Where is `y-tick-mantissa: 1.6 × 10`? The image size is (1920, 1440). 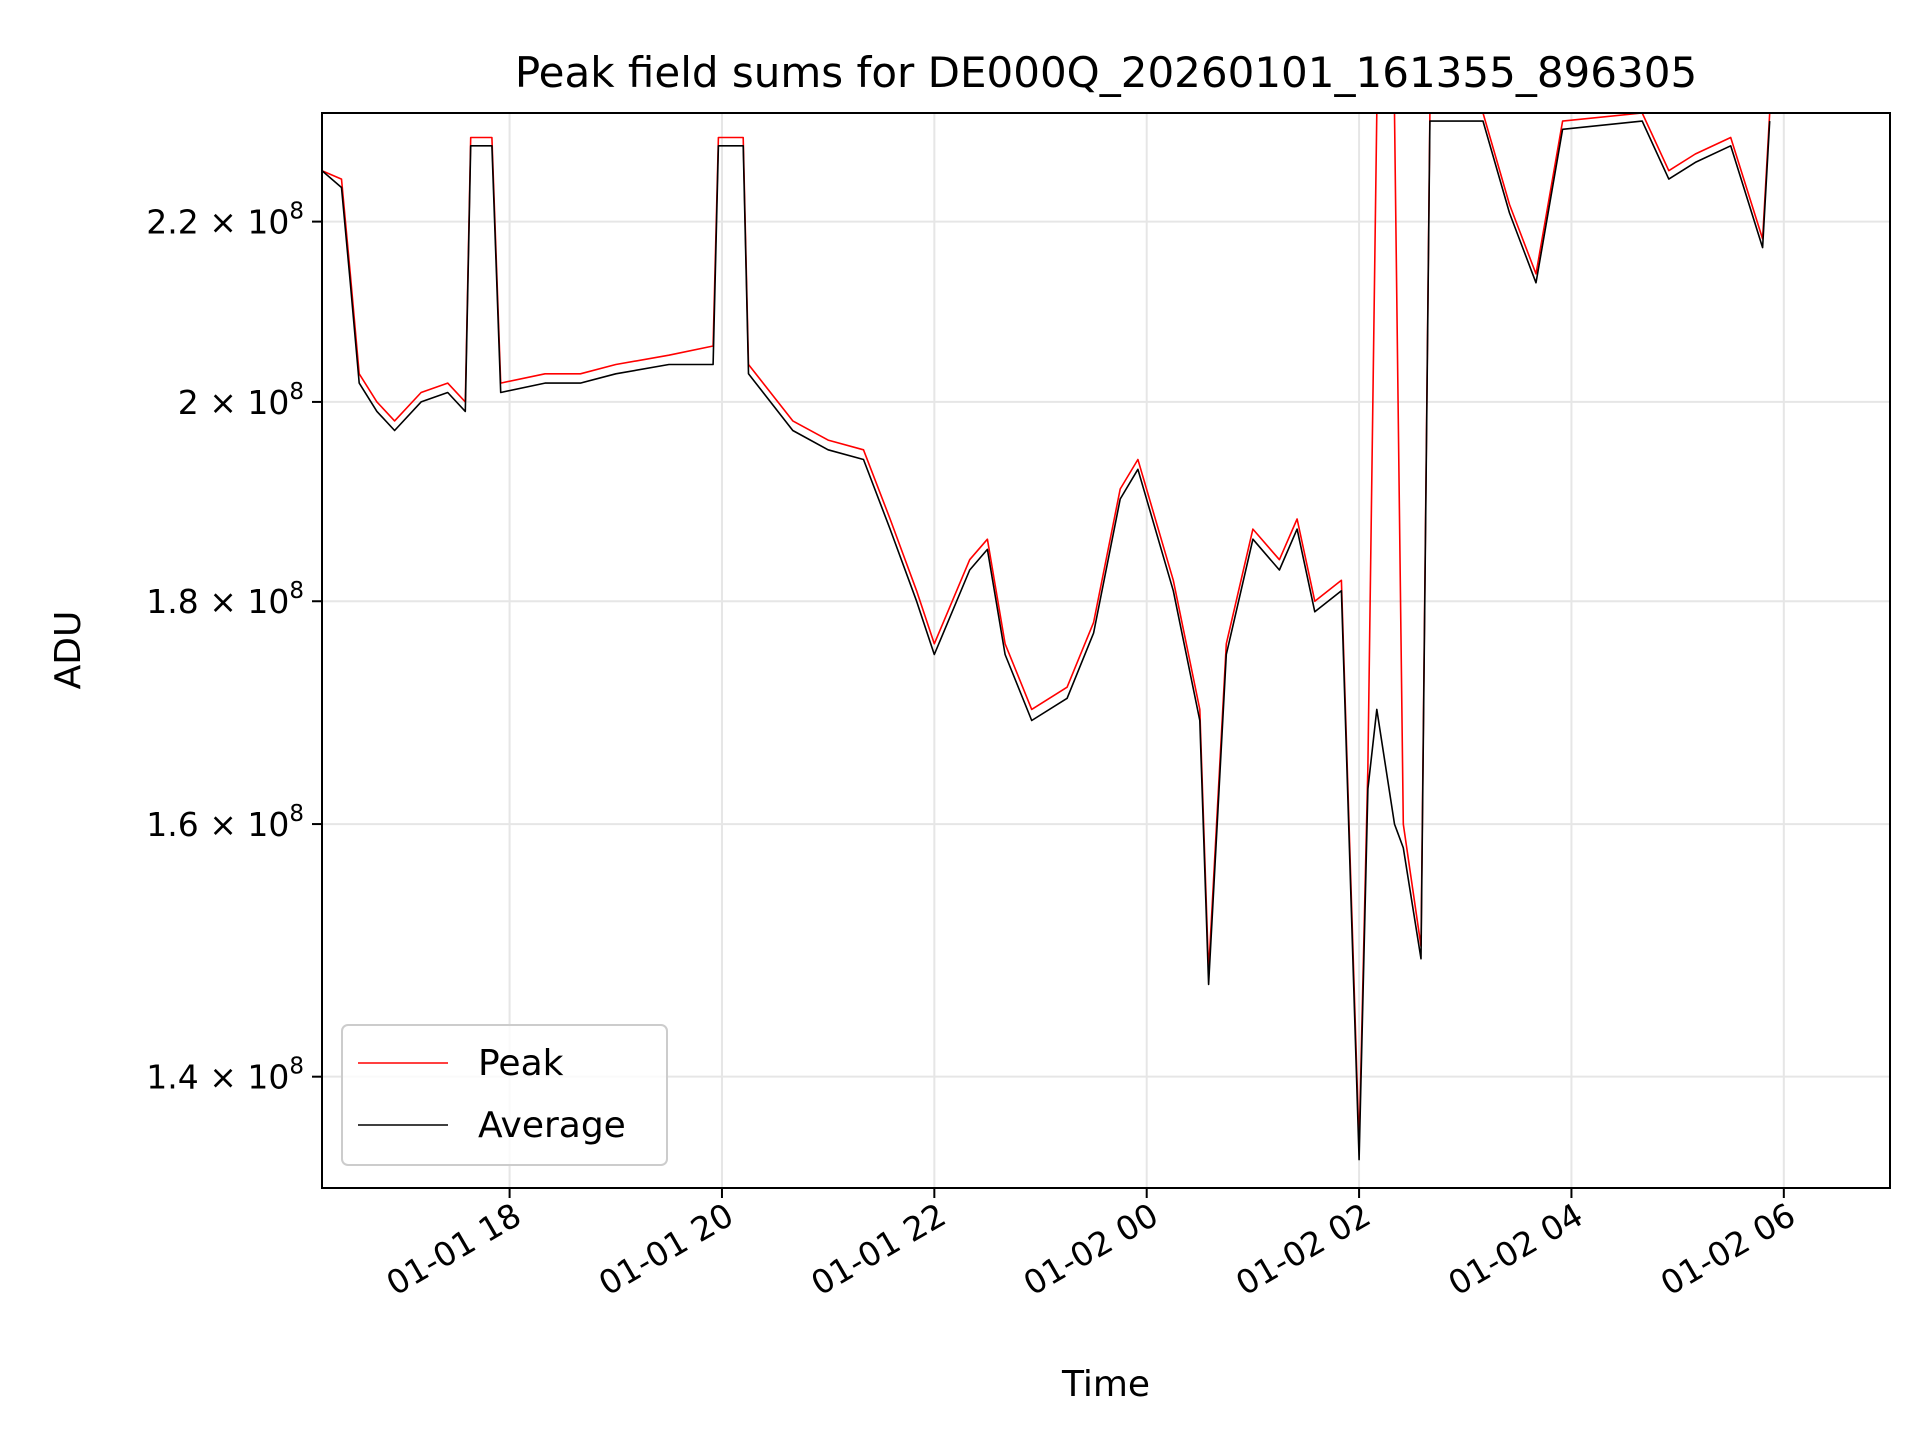 y-tick-mantissa: 1.6 × 10 is located at coordinates (217, 824).